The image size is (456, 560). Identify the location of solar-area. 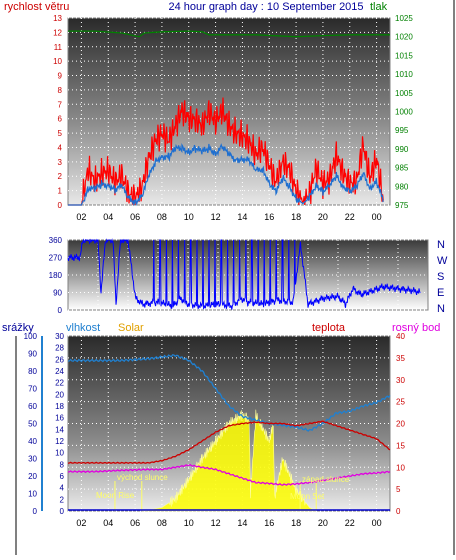
(229, 460).